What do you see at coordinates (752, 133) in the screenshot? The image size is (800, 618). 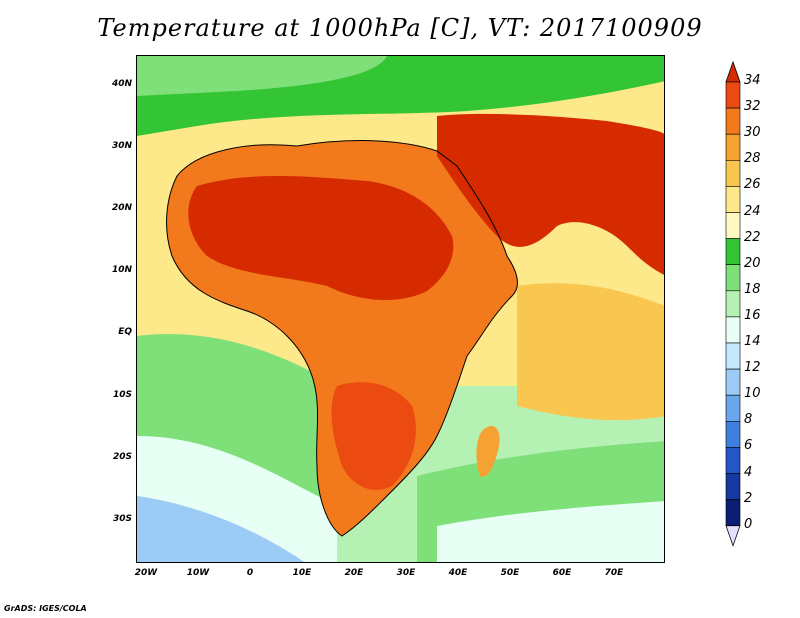 I see `colorbar-tick-label: 30` at bounding box center [752, 133].